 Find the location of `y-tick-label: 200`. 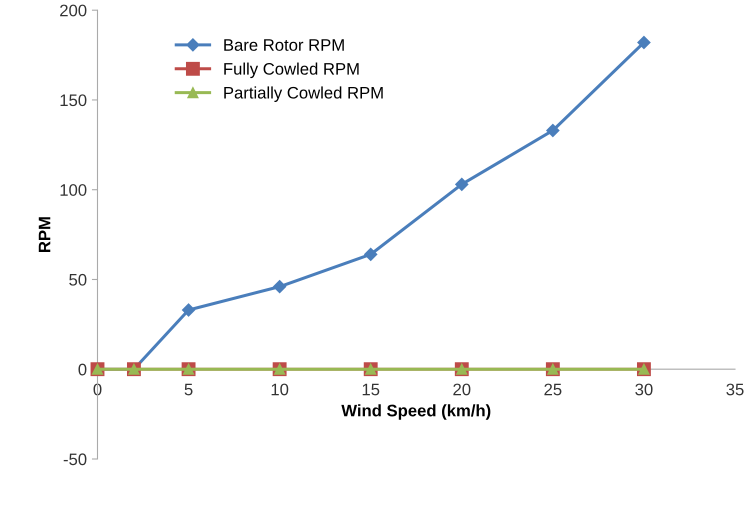

y-tick-label: 200 is located at coordinates (73, 10).